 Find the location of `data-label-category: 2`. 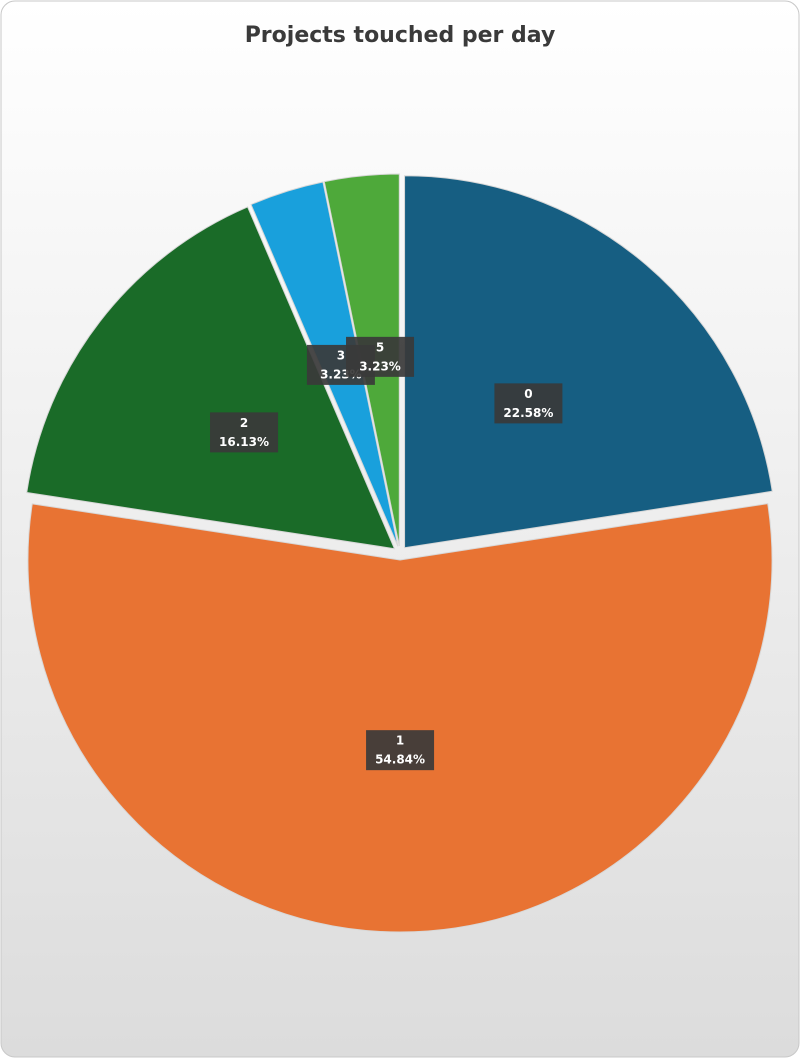

data-label-category: 2 is located at coordinates (244, 423).